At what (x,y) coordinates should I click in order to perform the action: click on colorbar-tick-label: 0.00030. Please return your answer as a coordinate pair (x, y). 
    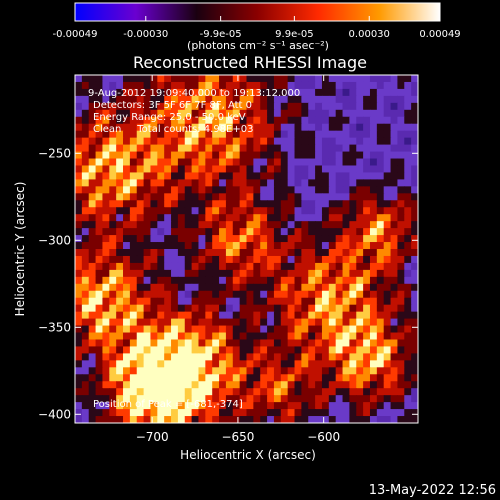
    Looking at the image, I should click on (369, 34).